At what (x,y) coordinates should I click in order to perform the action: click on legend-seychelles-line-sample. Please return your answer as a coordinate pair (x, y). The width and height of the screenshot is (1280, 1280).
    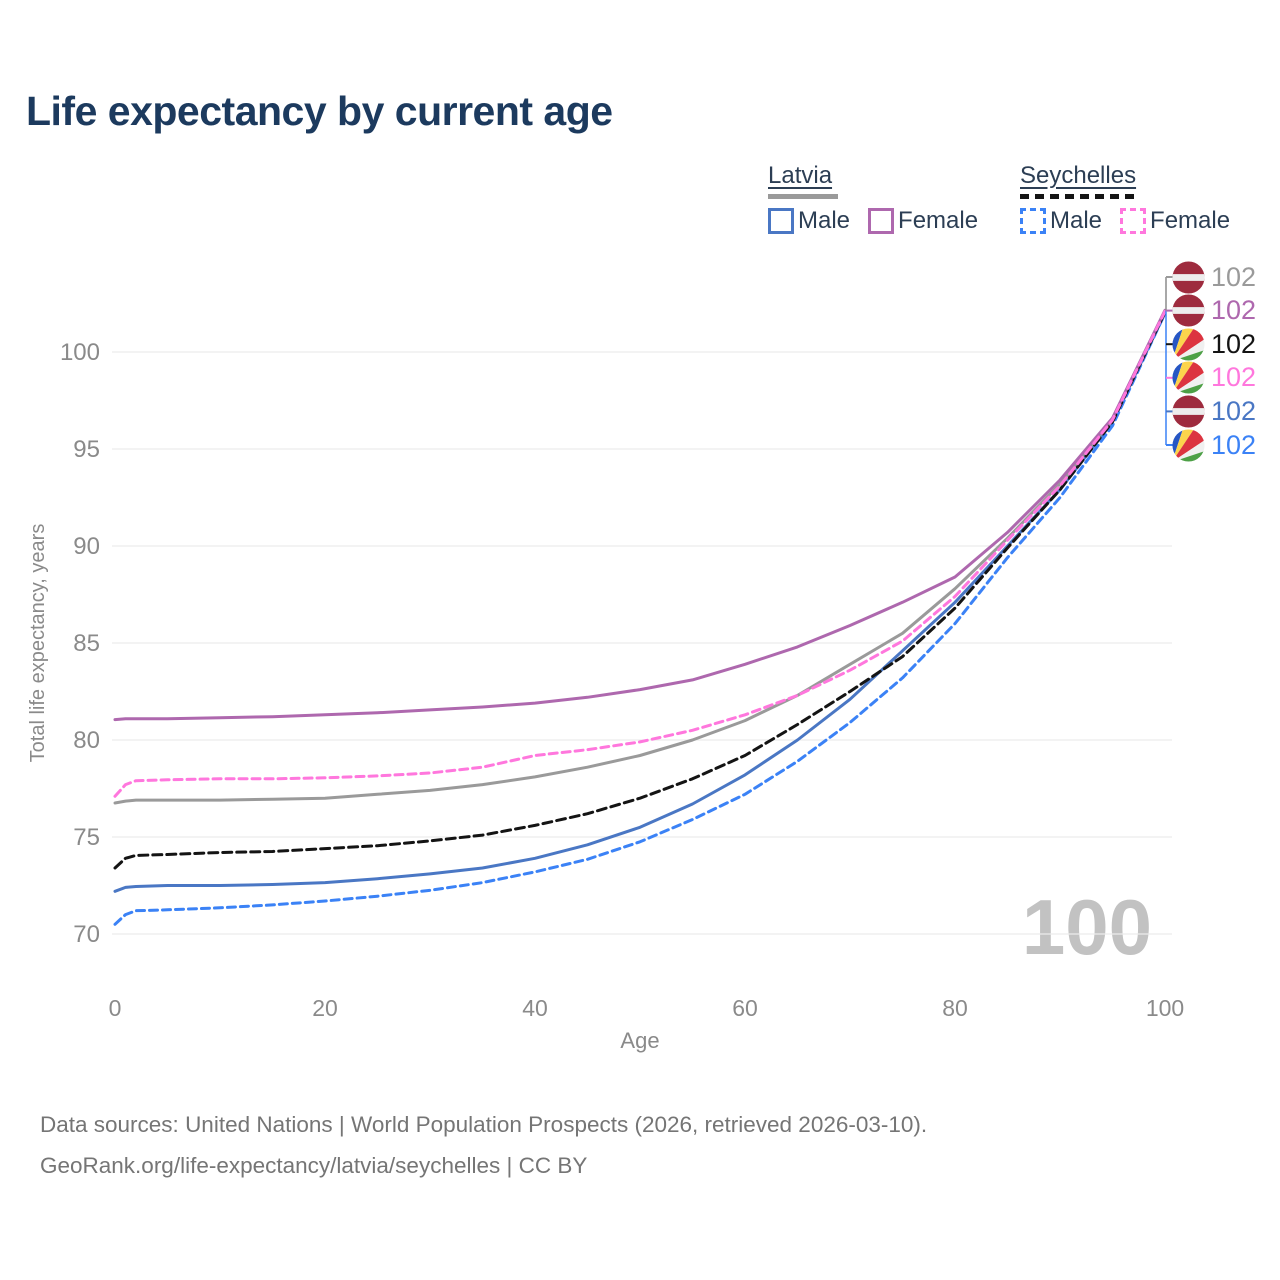
    Looking at the image, I should click on (1079, 196).